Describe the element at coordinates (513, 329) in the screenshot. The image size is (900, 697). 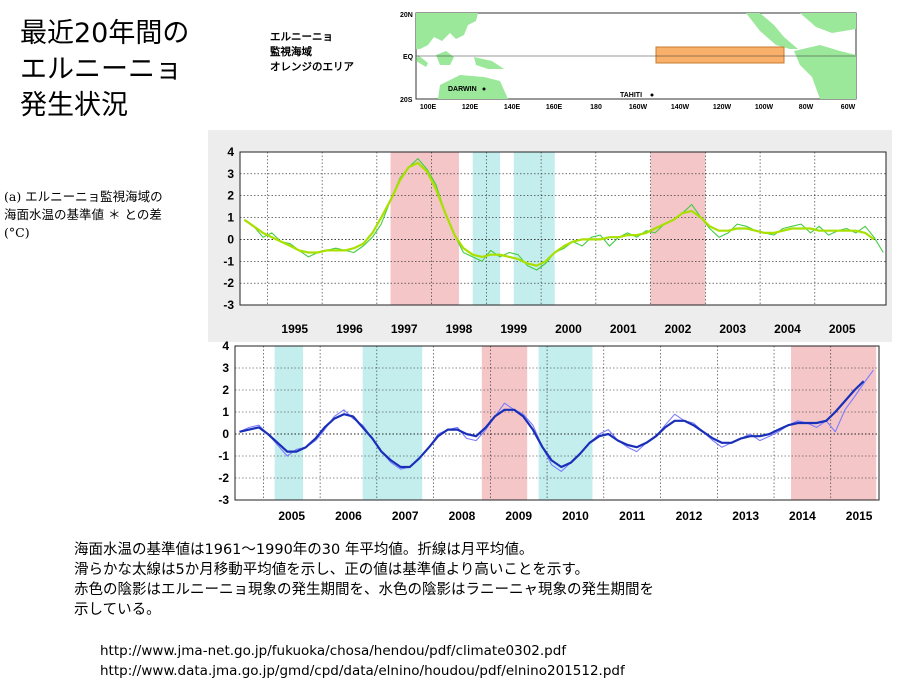
I see `x-tick-label: 1999` at that location.